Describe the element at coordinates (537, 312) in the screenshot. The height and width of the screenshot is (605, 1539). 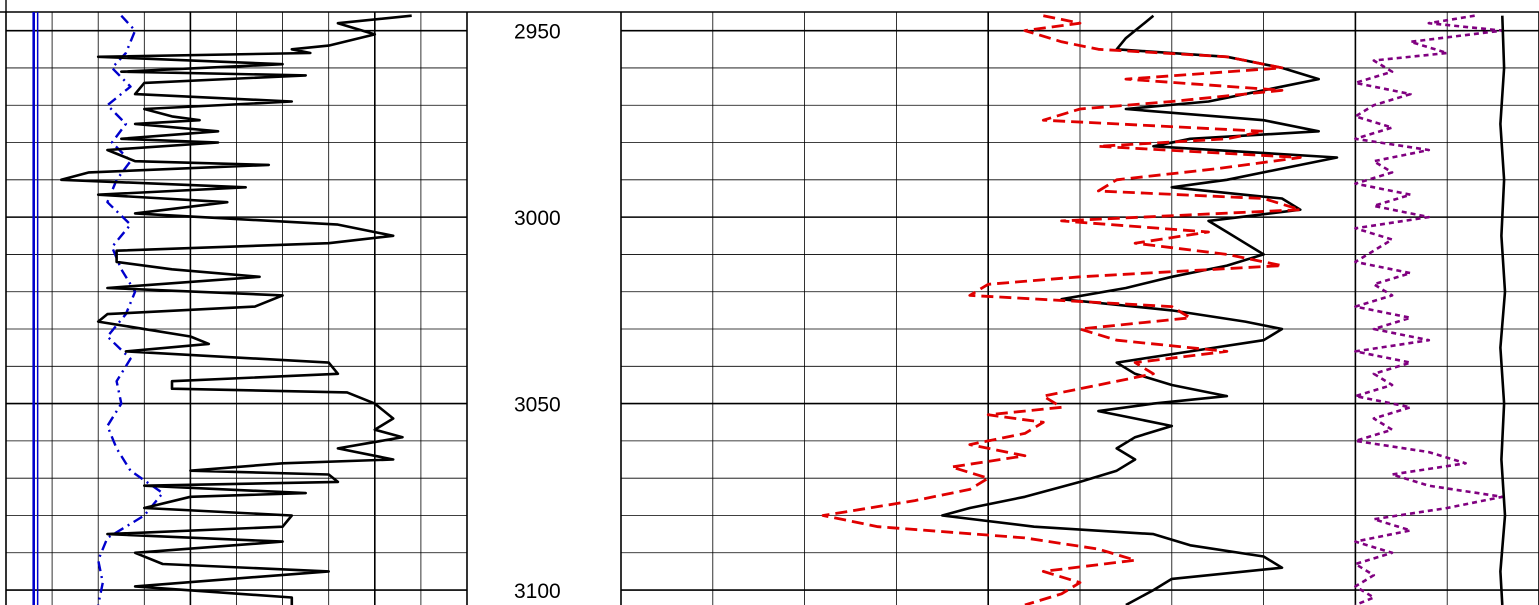
I see `depth-track: 2950 3000 3050 3100` at that location.